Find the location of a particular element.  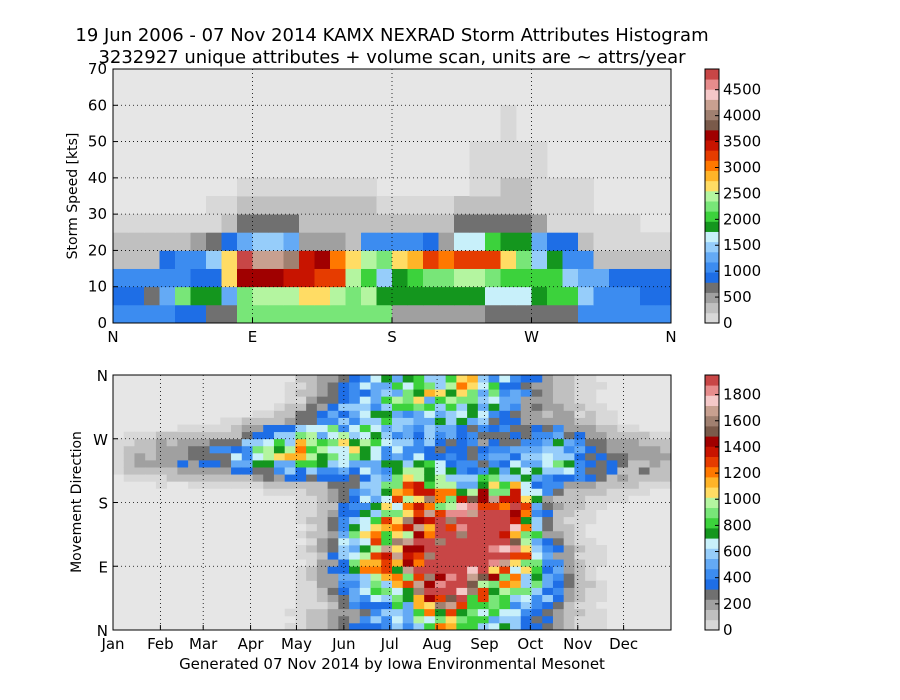

y-tick-label: 20 is located at coordinates (97, 250).